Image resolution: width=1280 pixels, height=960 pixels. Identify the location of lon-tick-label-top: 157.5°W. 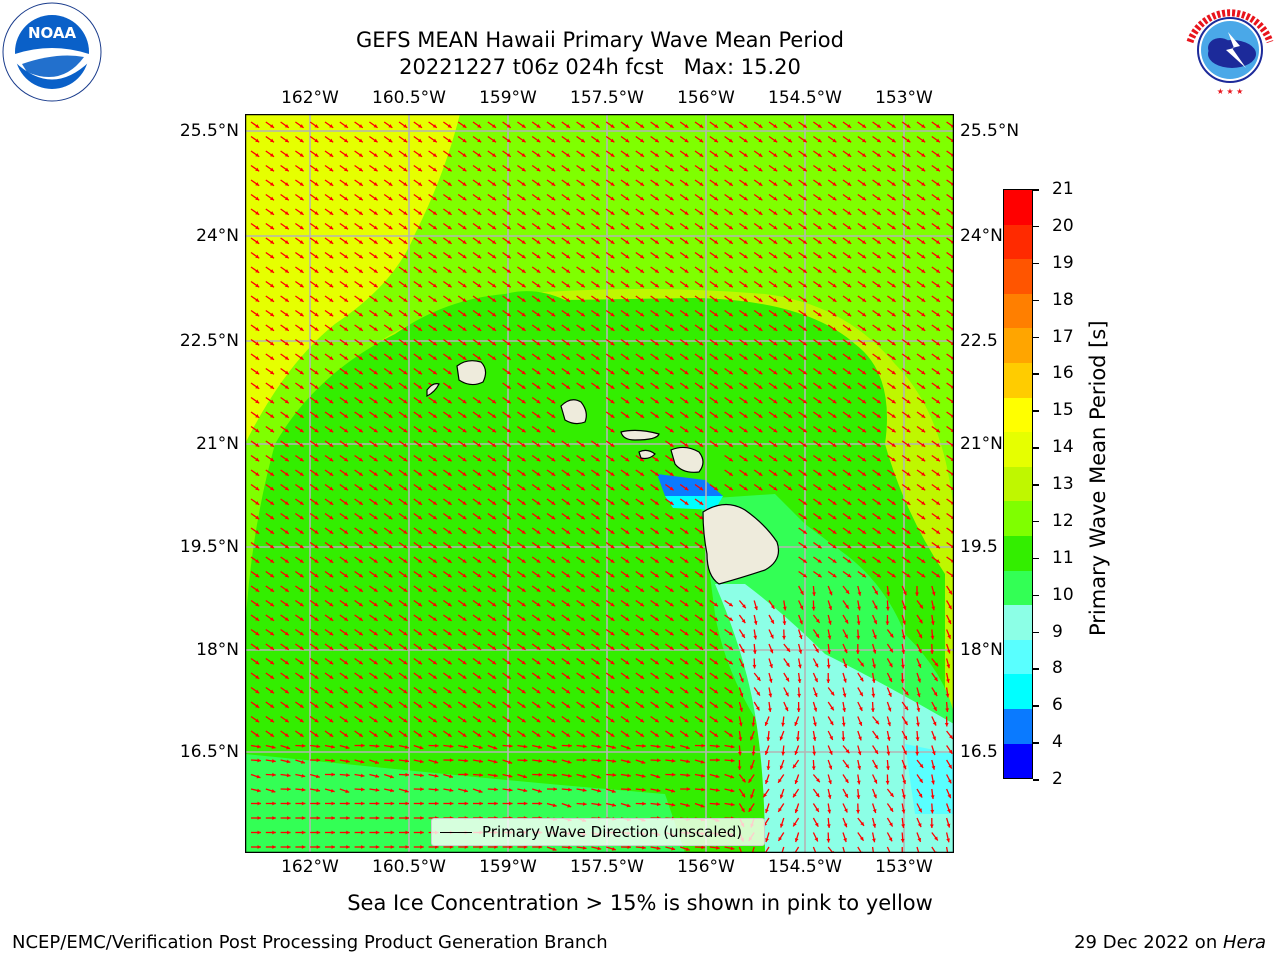
(607, 98).